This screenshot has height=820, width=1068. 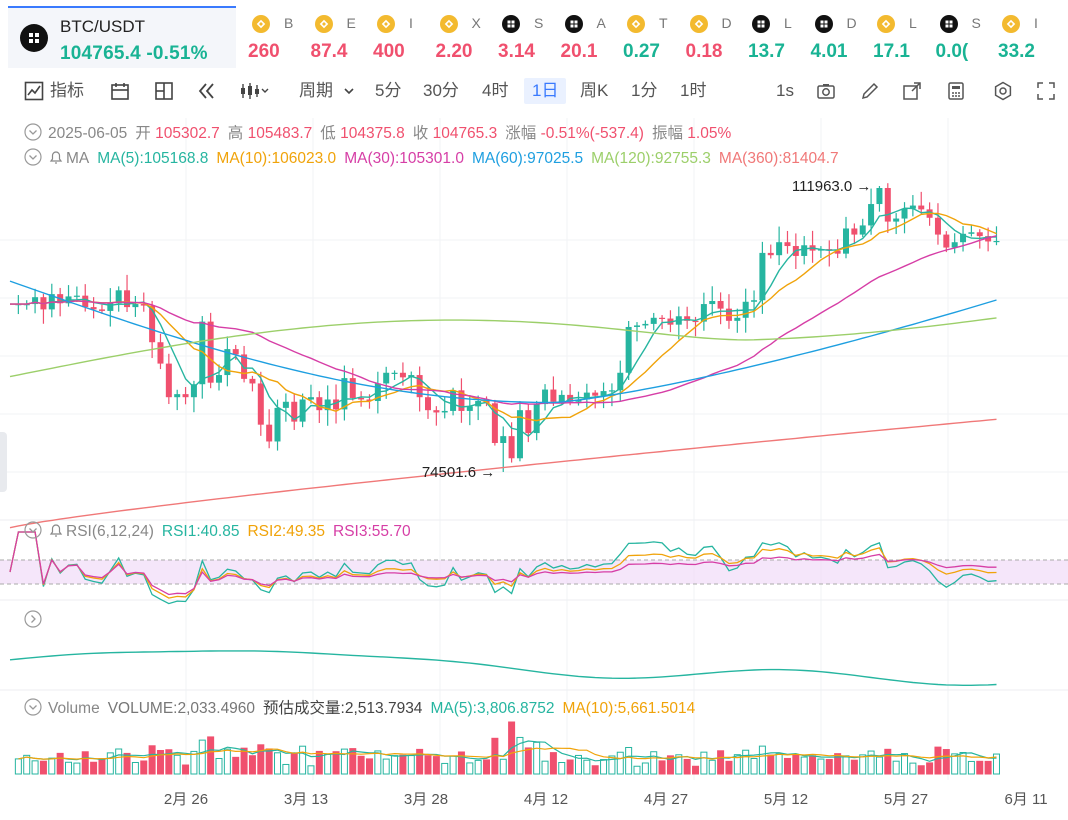 I want to click on ticker-tab: S 3.14, so click(x=521, y=36).